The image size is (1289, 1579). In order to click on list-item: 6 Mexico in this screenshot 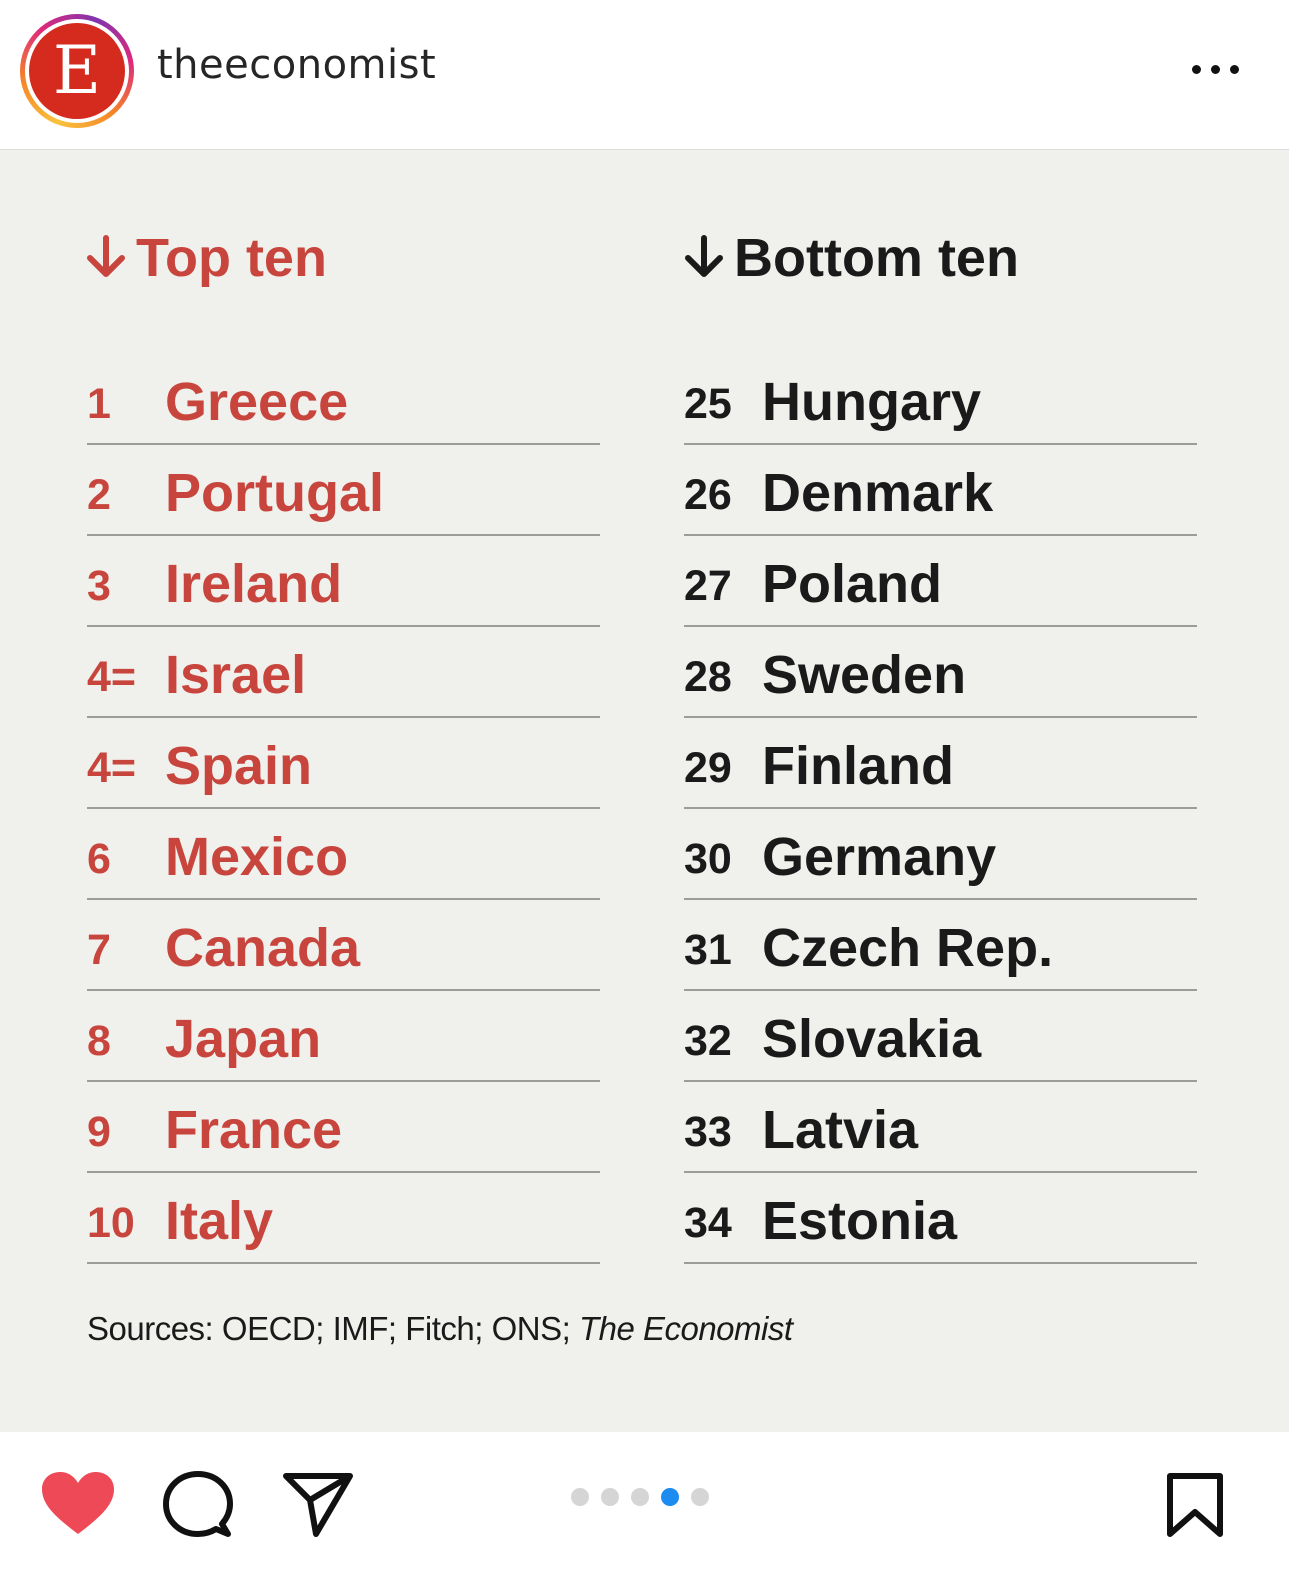, I will do `click(343, 855)`.